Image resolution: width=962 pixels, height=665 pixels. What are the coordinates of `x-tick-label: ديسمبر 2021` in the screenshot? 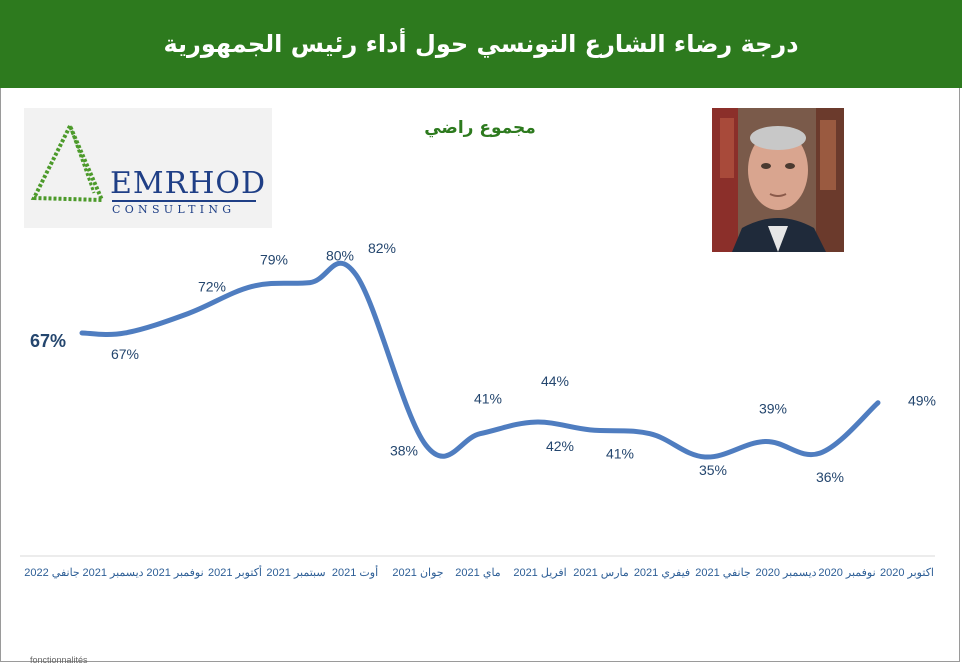 It's located at (112, 573).